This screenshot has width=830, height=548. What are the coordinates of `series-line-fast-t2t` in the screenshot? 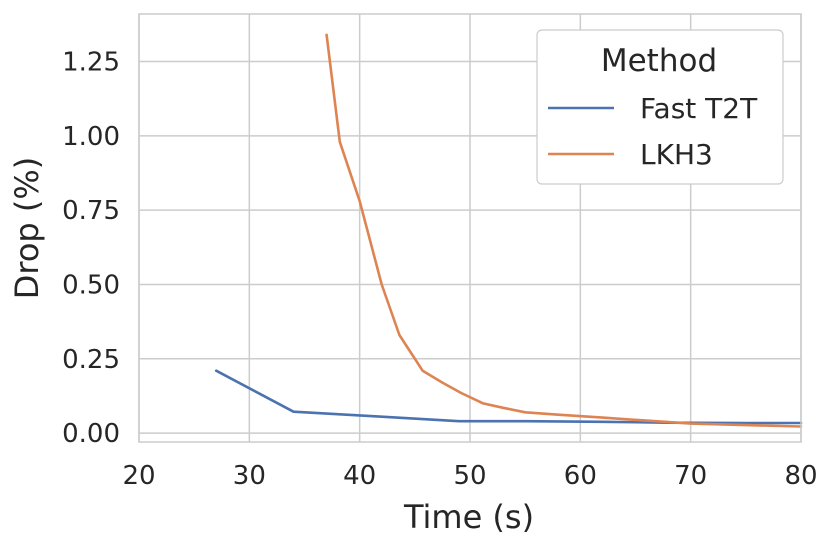 It's located at (508, 397).